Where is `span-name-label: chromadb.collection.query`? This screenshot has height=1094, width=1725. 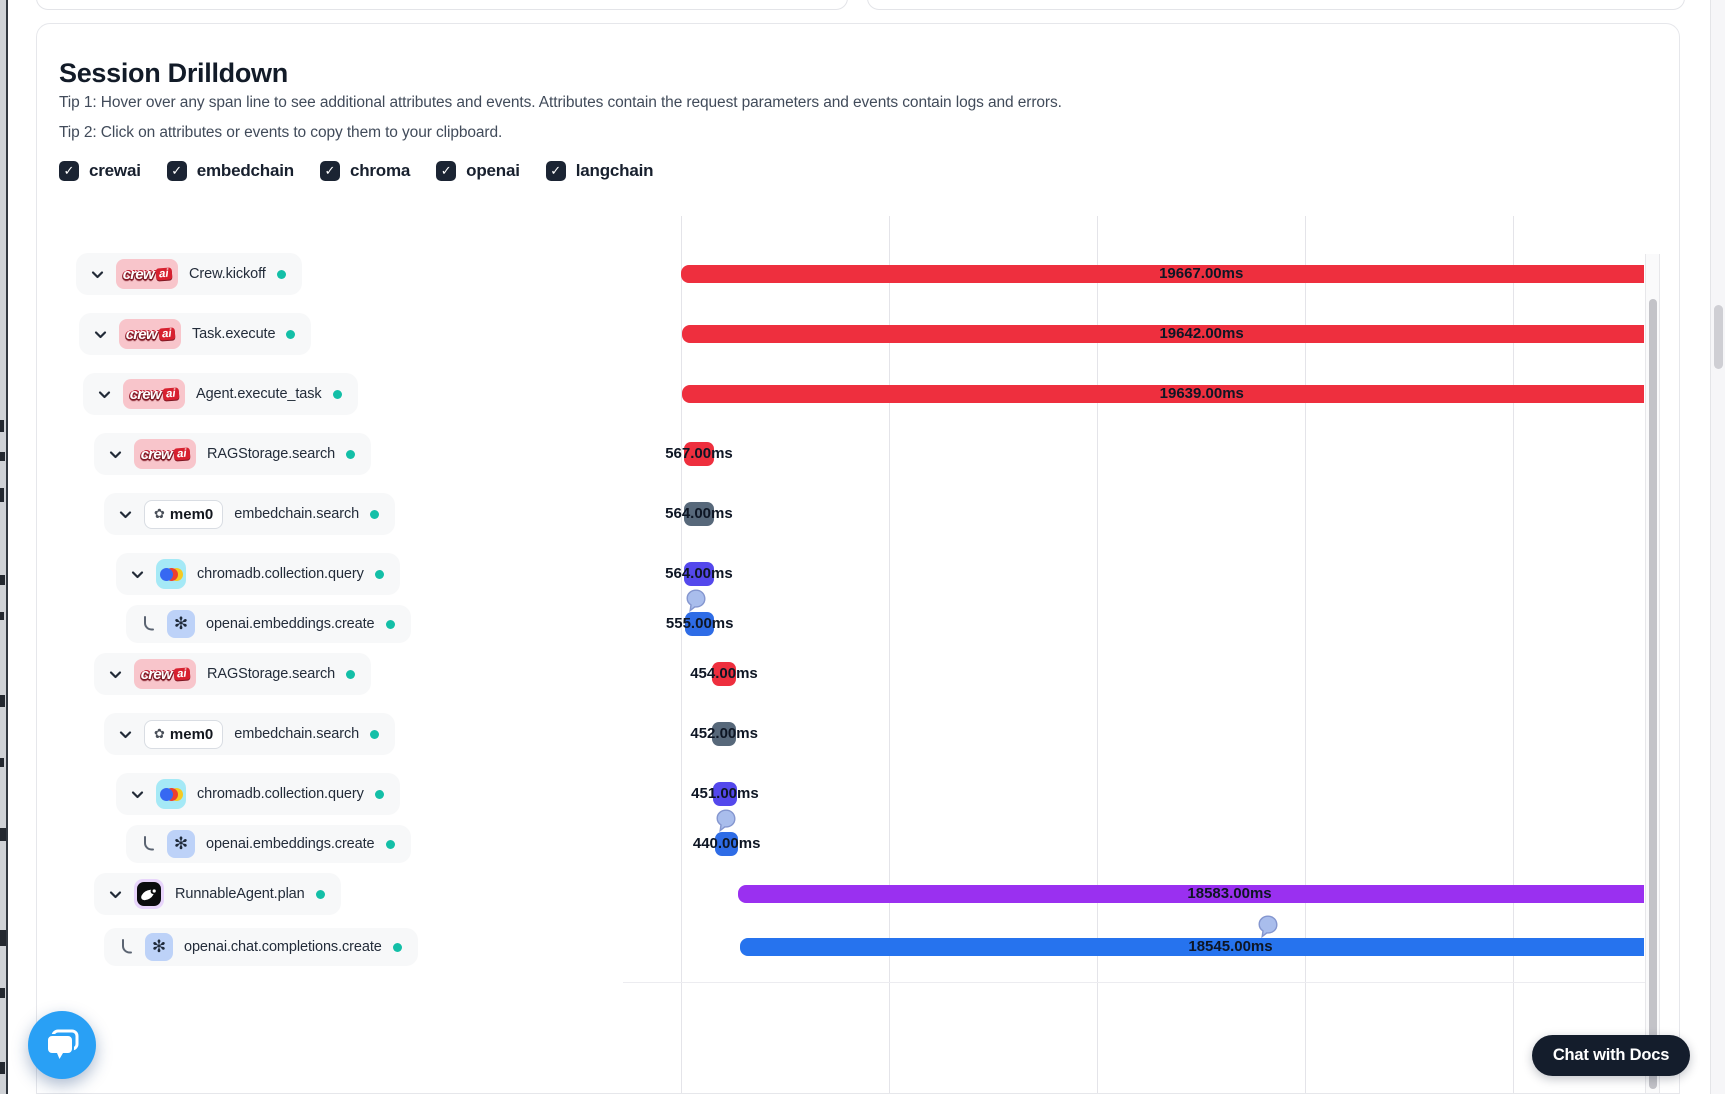
span-name-label: chromadb.collection.query is located at coordinates (280, 574).